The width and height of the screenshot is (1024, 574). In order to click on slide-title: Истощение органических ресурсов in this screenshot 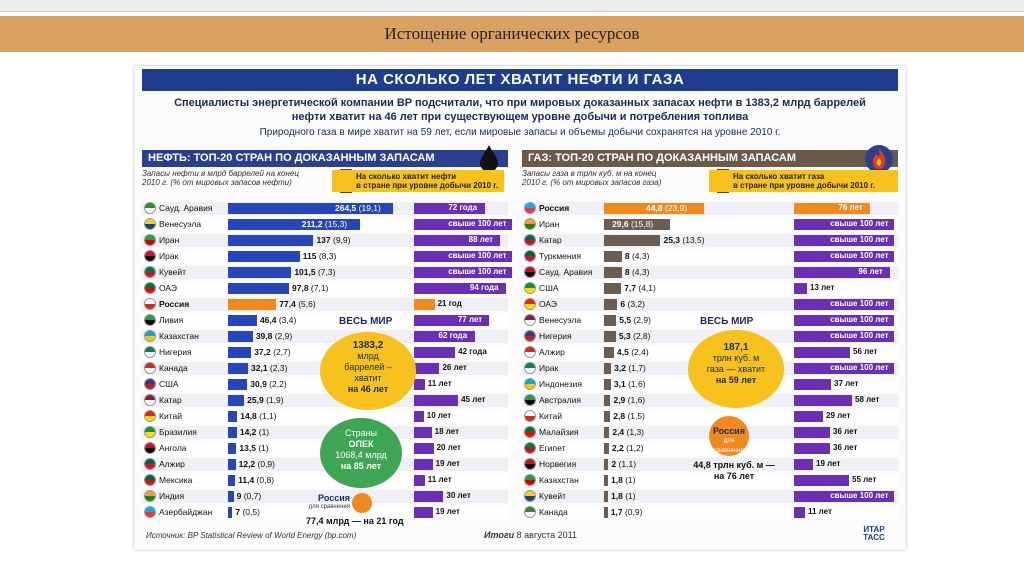, I will do `click(512, 33)`.